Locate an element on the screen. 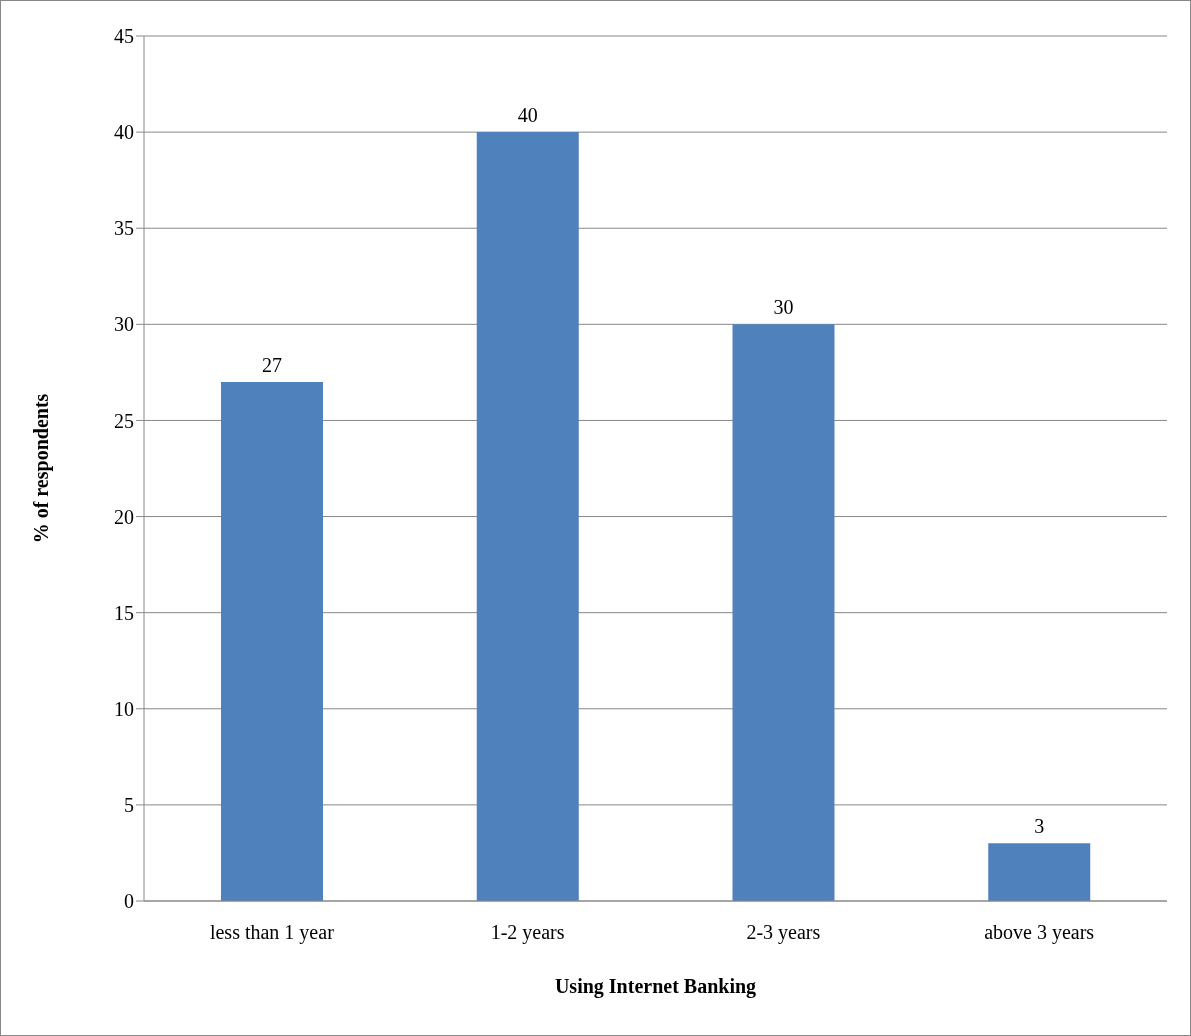 Image resolution: width=1191 pixels, height=1036 pixels. data-label: 30 is located at coordinates (783, 307).